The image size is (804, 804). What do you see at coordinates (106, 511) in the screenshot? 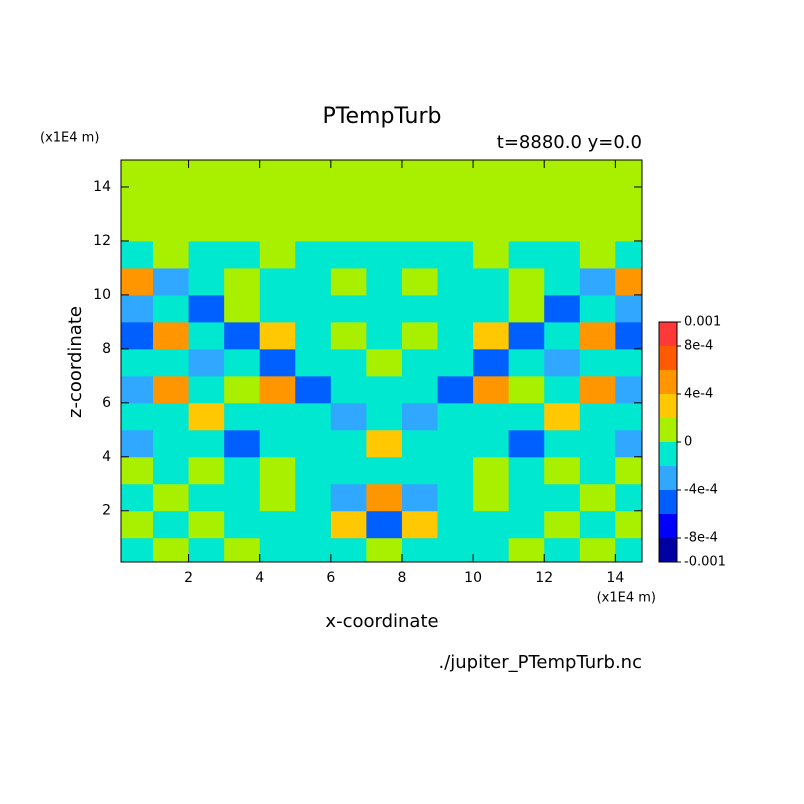
I see `y-tick-label: 2` at bounding box center [106, 511].